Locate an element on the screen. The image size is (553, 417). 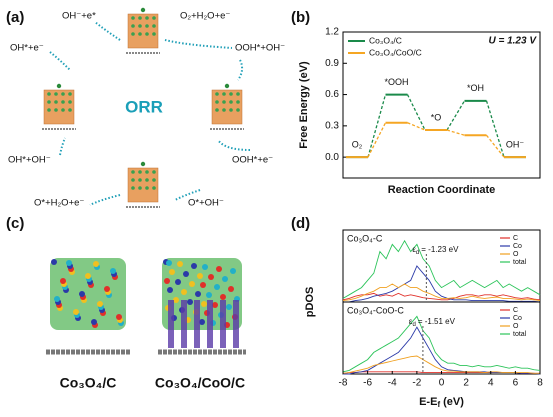
x-label-unit: (eV) is located at coordinates (453, 402).